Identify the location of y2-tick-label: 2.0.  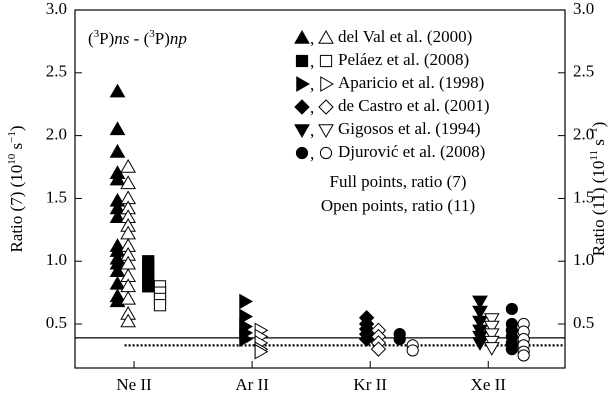
(583, 134).